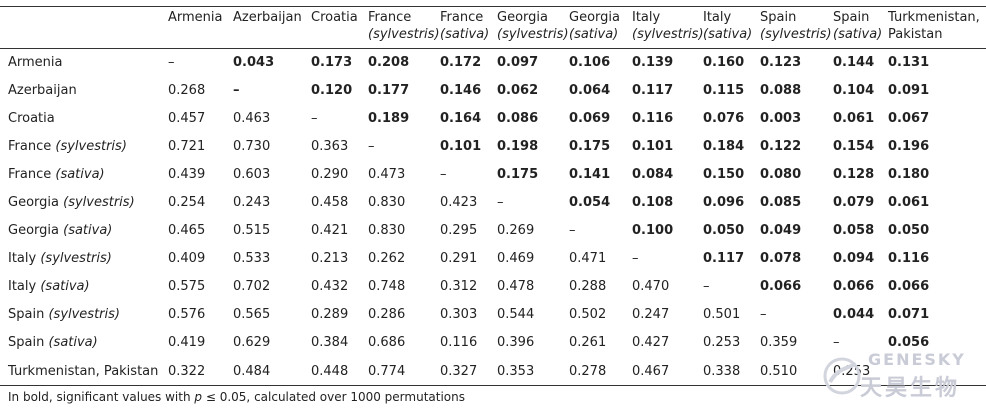  What do you see at coordinates (459, 371) in the screenshot?
I see `table-cell: 0.327` at bounding box center [459, 371].